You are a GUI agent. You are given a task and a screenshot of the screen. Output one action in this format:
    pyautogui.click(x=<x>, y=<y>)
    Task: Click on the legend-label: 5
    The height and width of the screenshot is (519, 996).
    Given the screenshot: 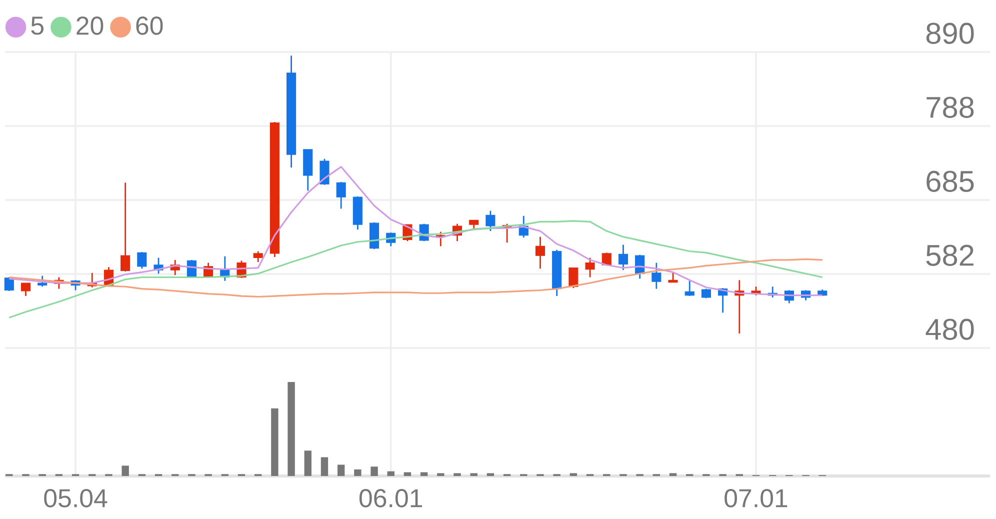 What is the action you would take?
    pyautogui.click(x=37, y=25)
    